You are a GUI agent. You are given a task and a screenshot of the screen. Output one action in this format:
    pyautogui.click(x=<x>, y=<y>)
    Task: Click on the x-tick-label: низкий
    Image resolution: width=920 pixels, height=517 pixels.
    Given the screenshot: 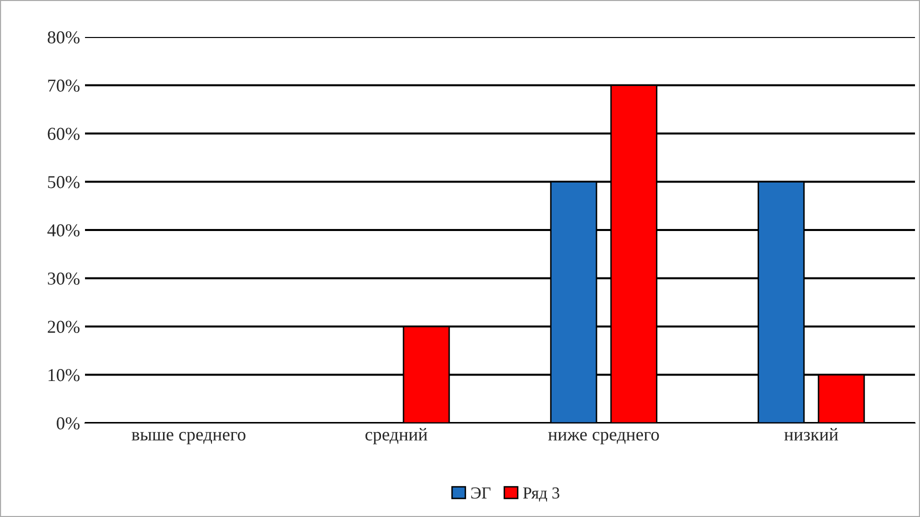 What is the action you would take?
    pyautogui.click(x=811, y=434)
    